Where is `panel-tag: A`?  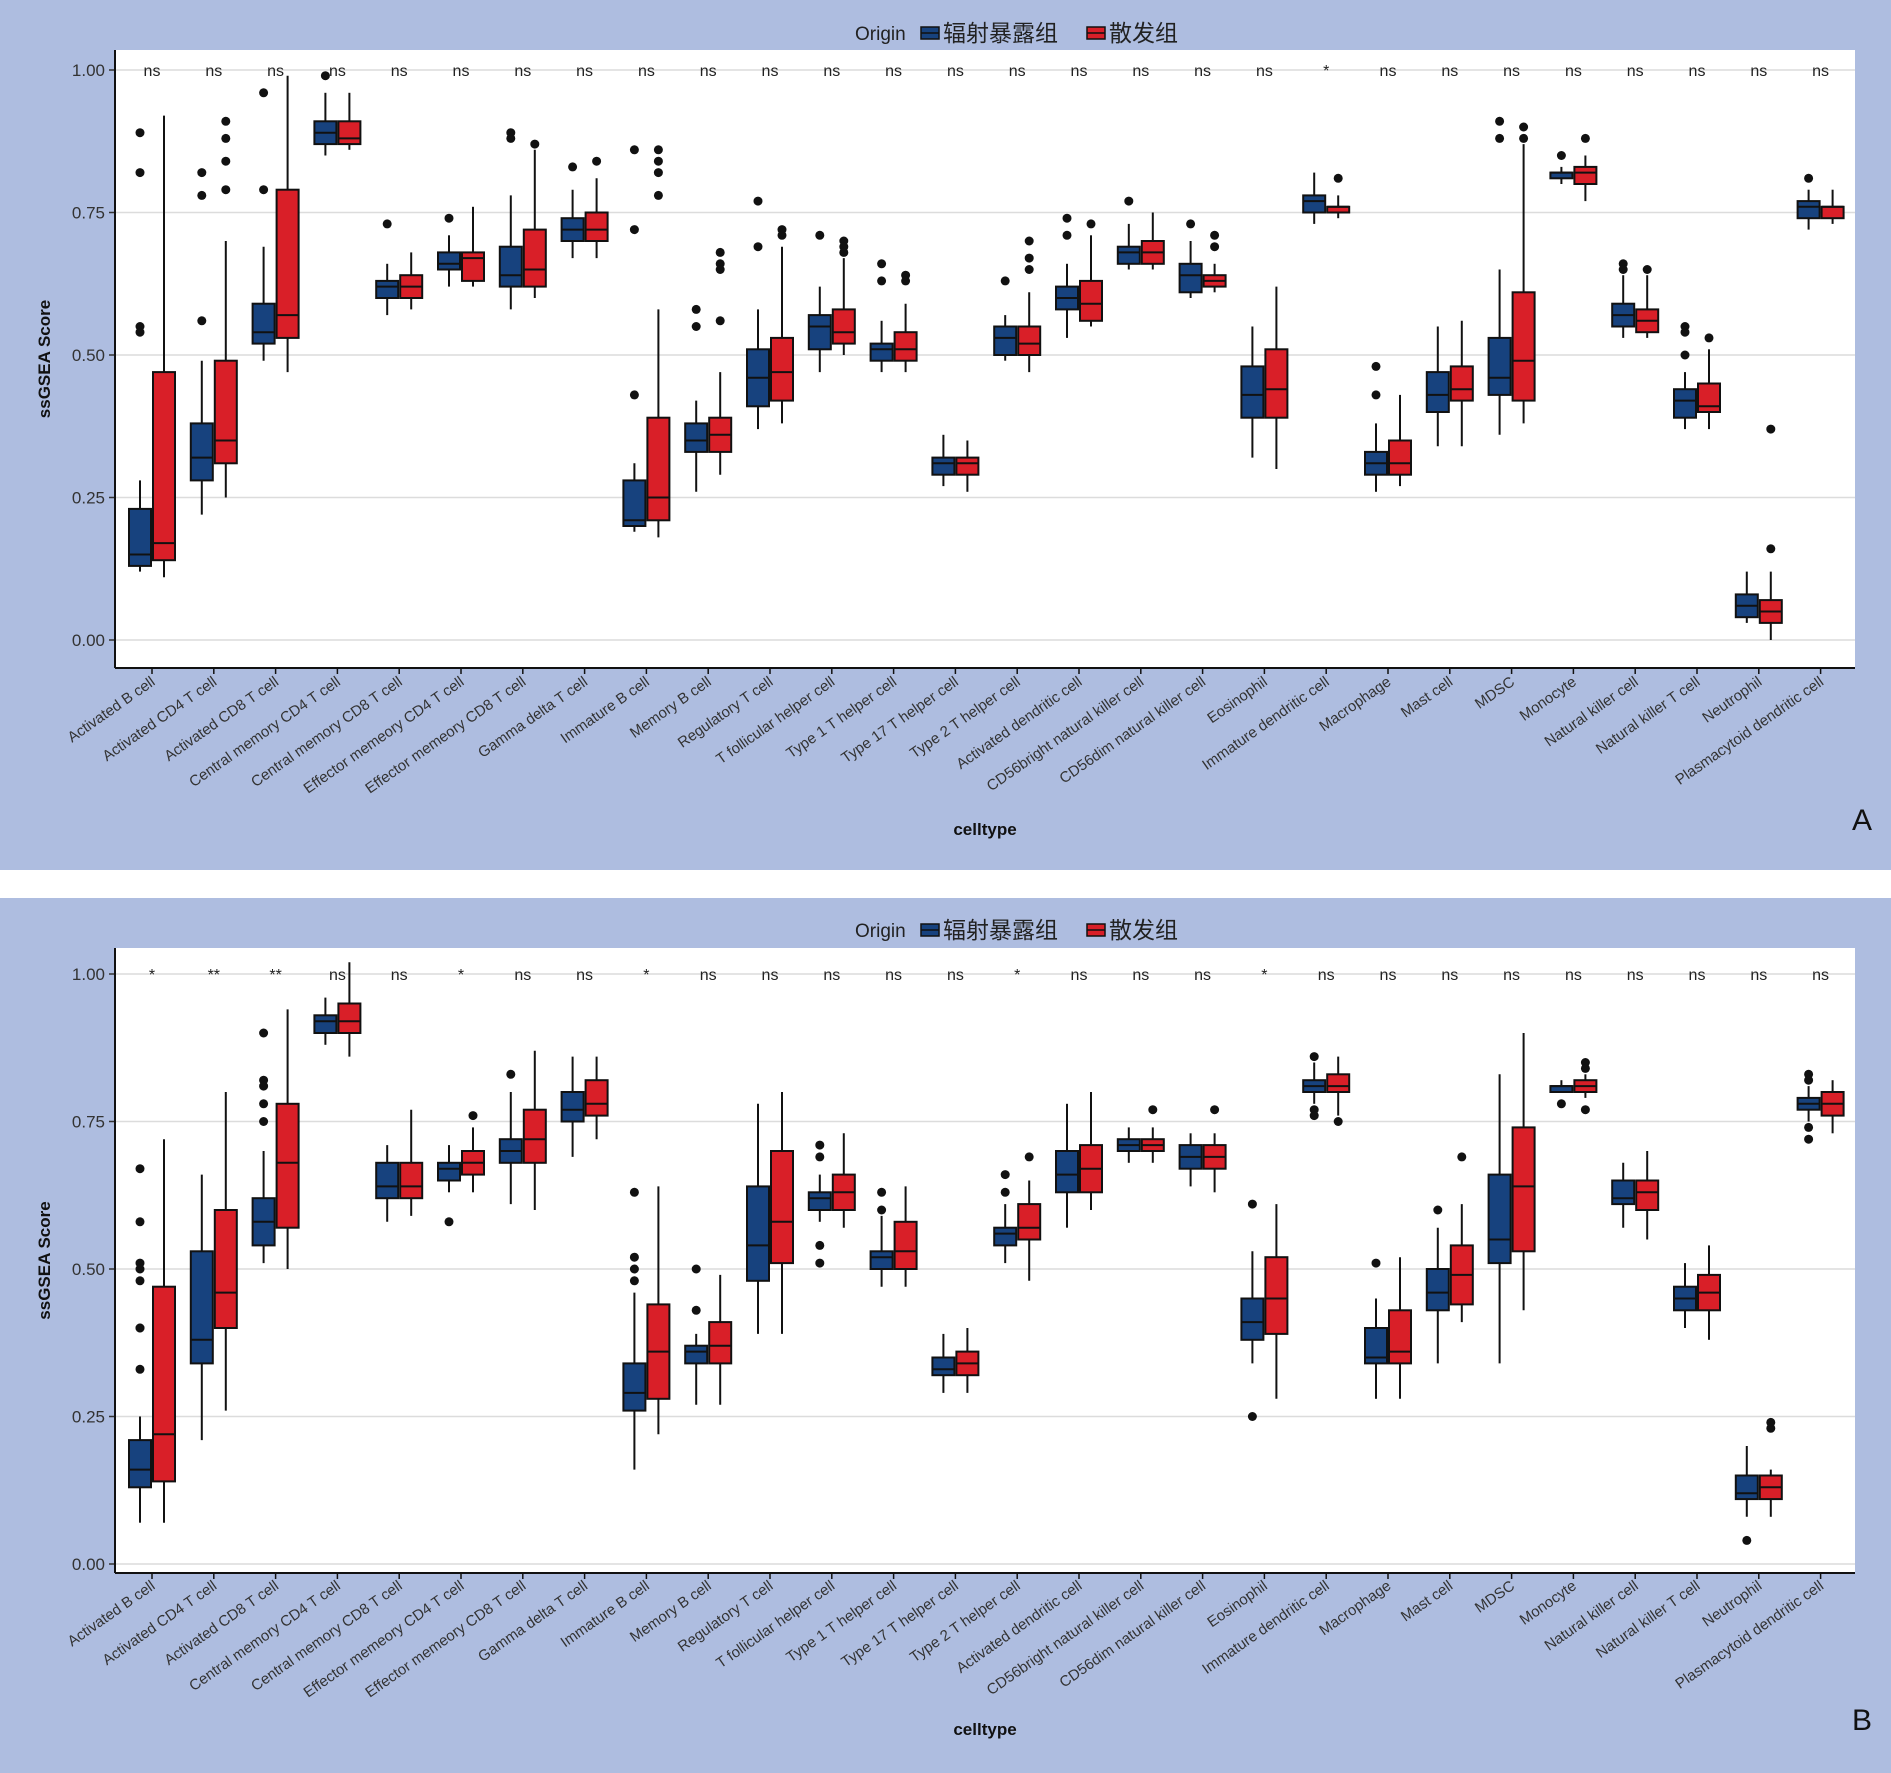 panel-tag: A is located at coordinates (1862, 820).